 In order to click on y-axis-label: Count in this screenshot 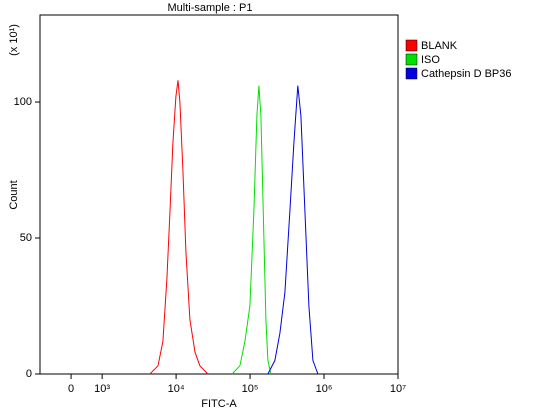, I will do `click(14, 194)`.